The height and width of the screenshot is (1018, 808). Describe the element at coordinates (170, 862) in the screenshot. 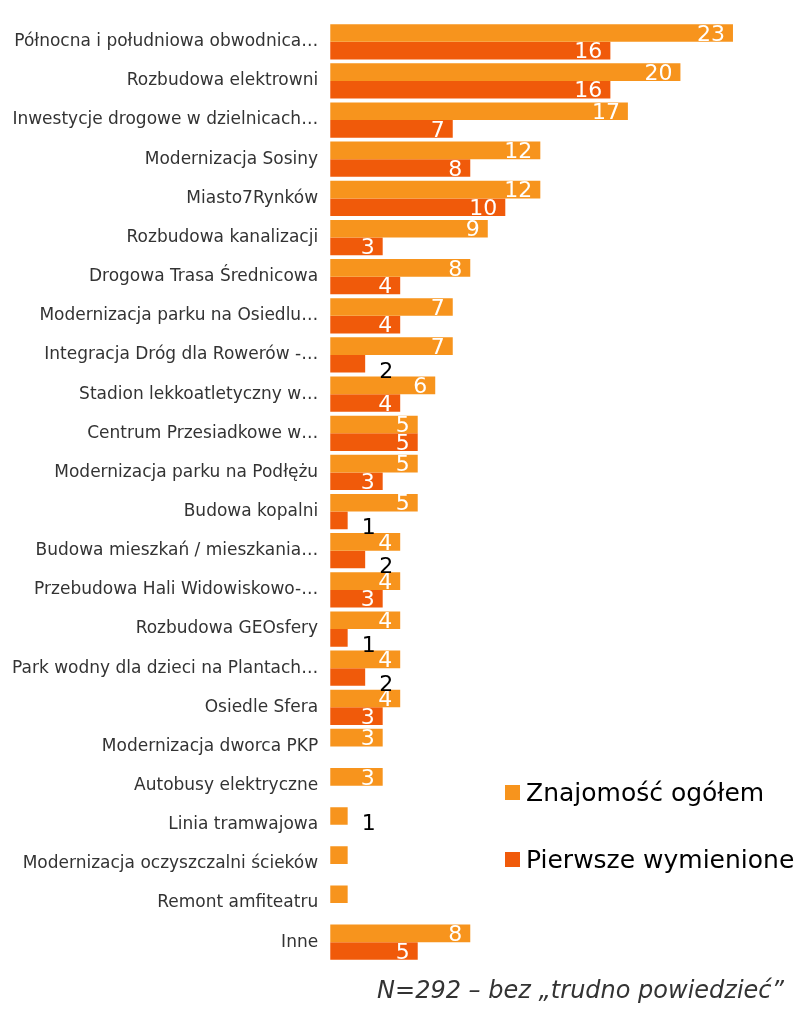

I see `y-tick-label: Modernizacja oczyszczalni ścieków` at that location.